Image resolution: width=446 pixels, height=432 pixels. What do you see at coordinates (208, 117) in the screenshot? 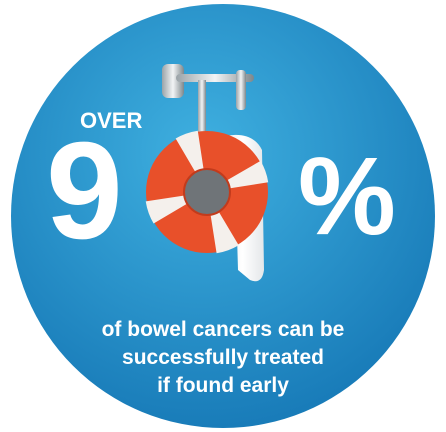
I see `toilet-roll-holder` at bounding box center [208, 117].